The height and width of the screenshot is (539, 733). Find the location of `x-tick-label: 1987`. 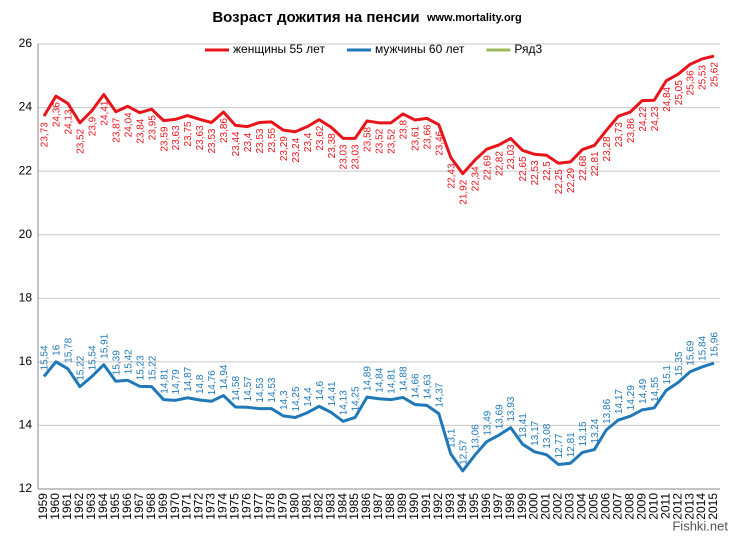

x-tick-label: 1987 is located at coordinates (378, 506).